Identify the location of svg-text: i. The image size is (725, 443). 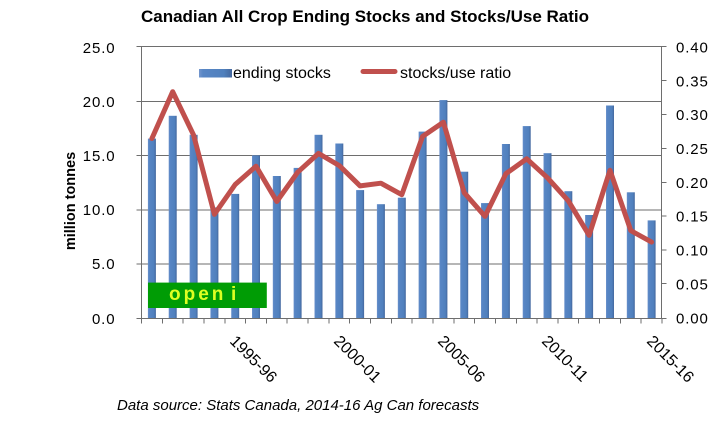
(233, 294).